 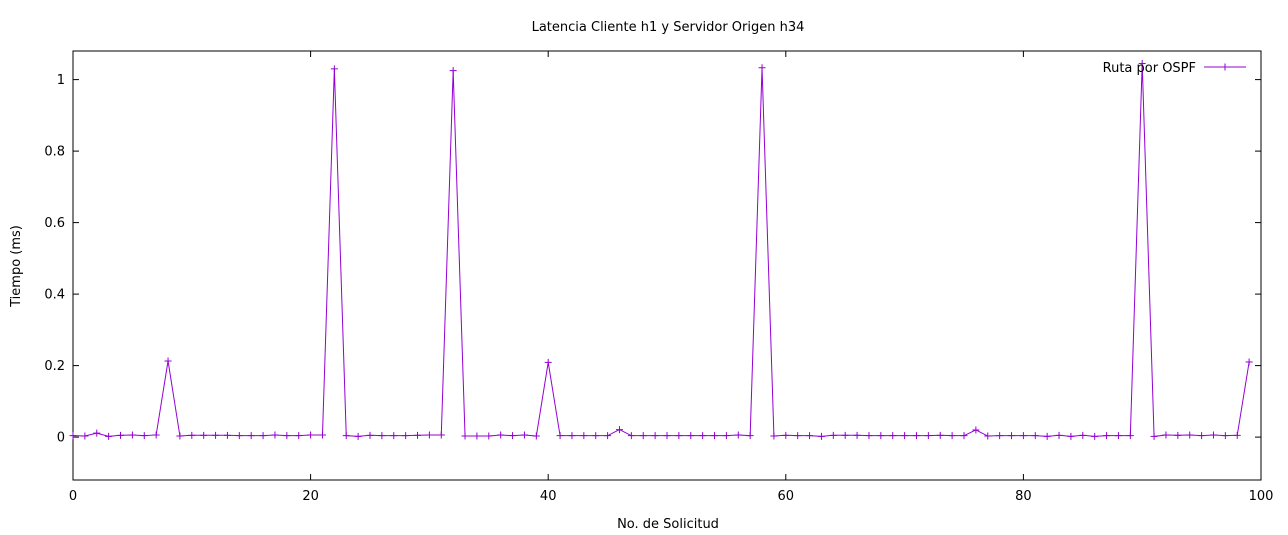 I want to click on y-axis-label: Tiempo (ms), so click(x=16, y=266).